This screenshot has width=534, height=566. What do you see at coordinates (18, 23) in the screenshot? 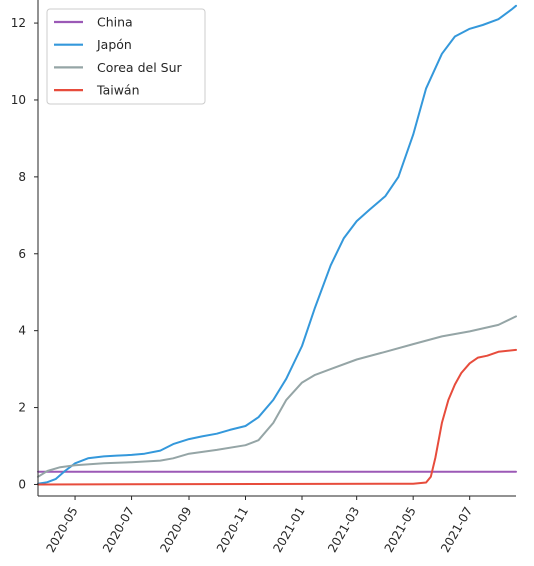
I see `y-tick-label: 12` at bounding box center [18, 23].